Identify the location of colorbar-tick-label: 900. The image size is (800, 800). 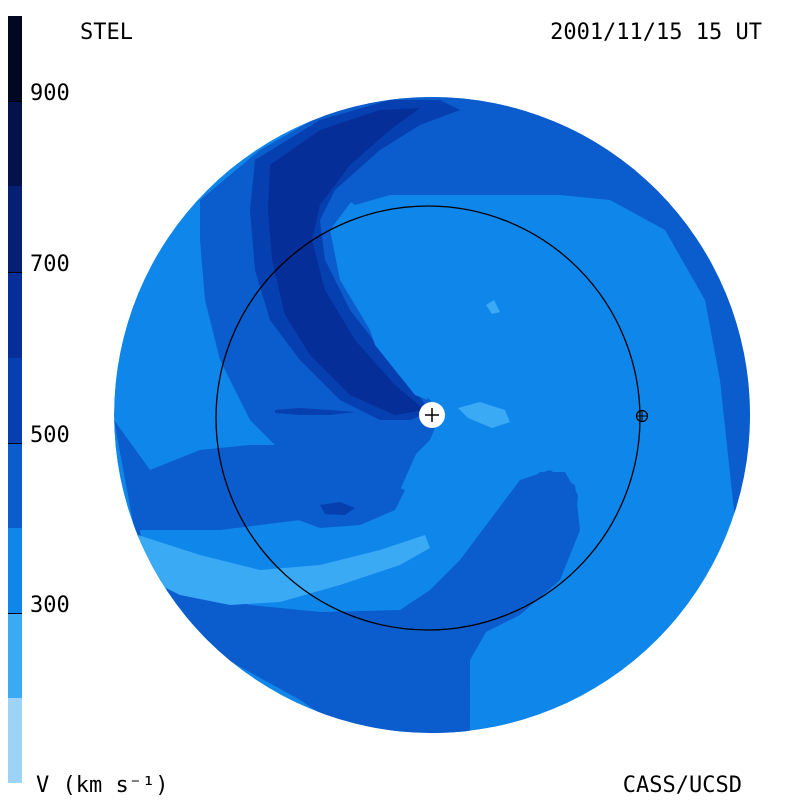
(50, 93).